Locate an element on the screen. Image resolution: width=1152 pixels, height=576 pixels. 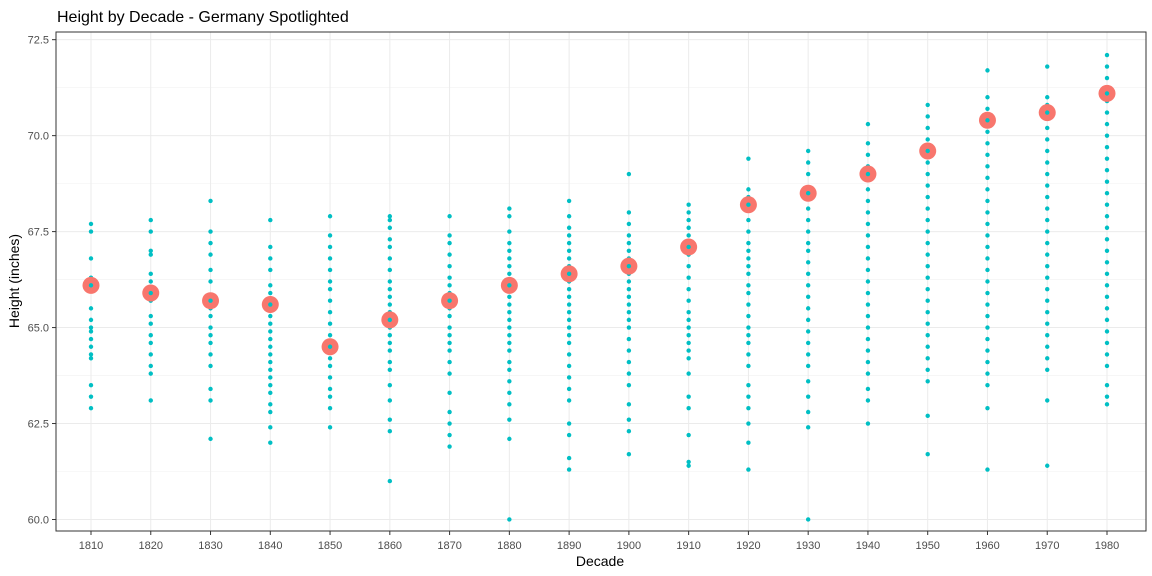
x-tick-label: 1830 is located at coordinates (210, 546).